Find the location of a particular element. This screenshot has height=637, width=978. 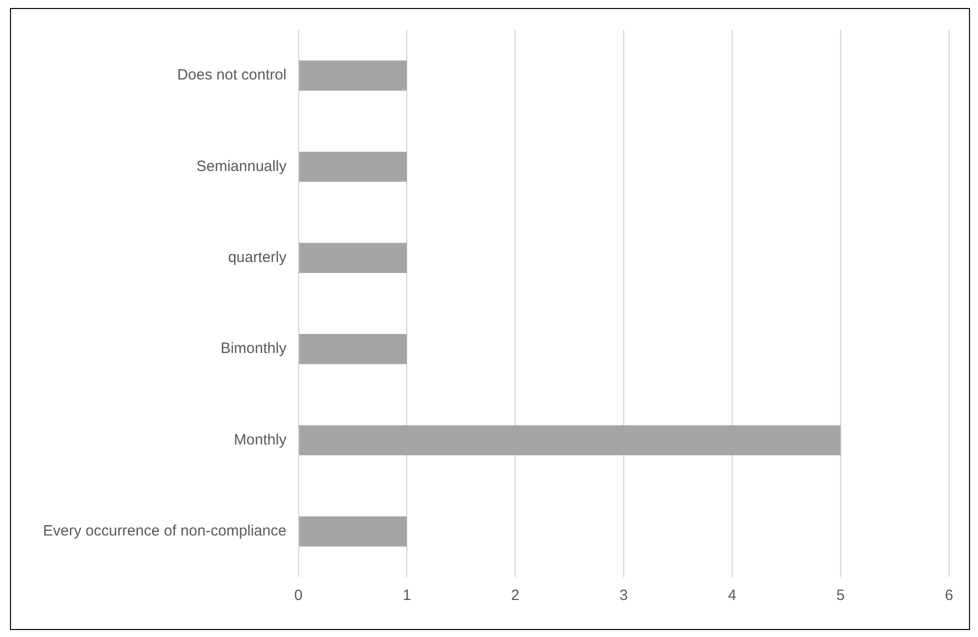

x-tick-label: 4 is located at coordinates (732, 595).